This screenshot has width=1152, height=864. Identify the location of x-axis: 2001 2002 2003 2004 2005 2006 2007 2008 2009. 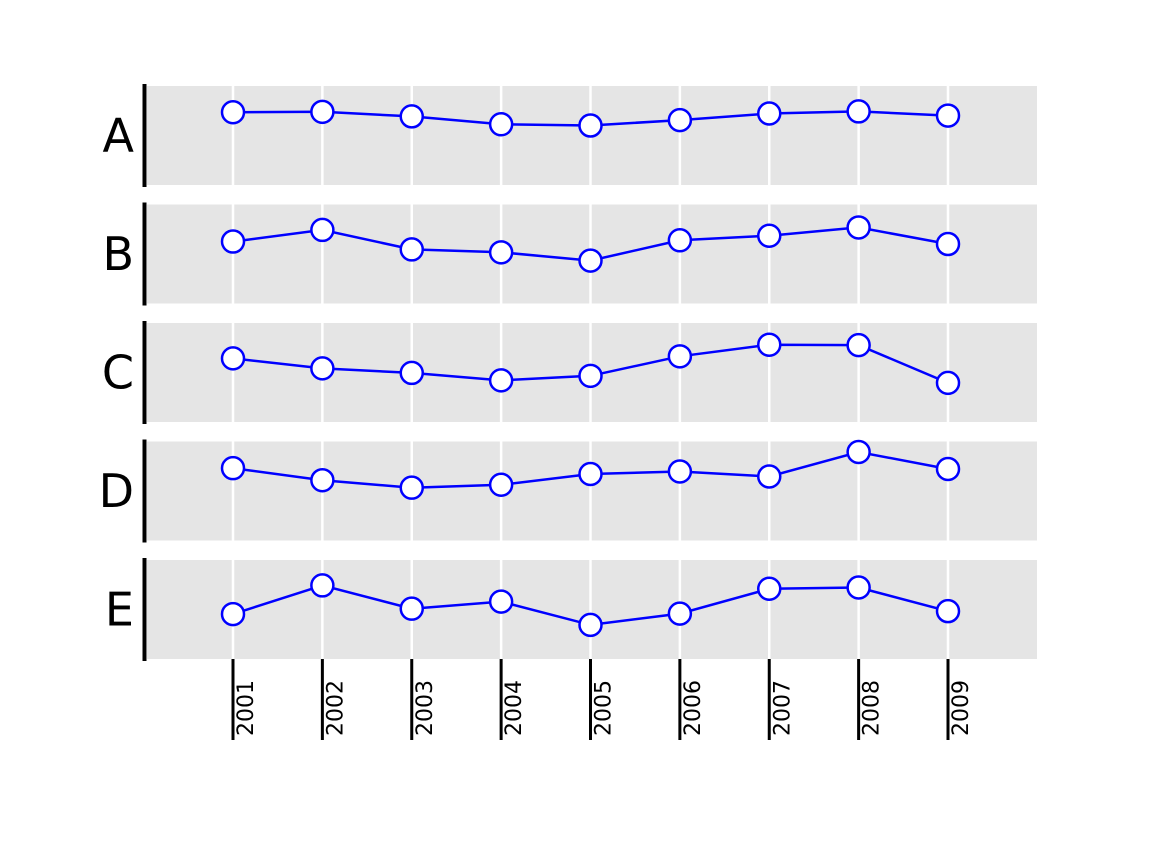
(602, 699).